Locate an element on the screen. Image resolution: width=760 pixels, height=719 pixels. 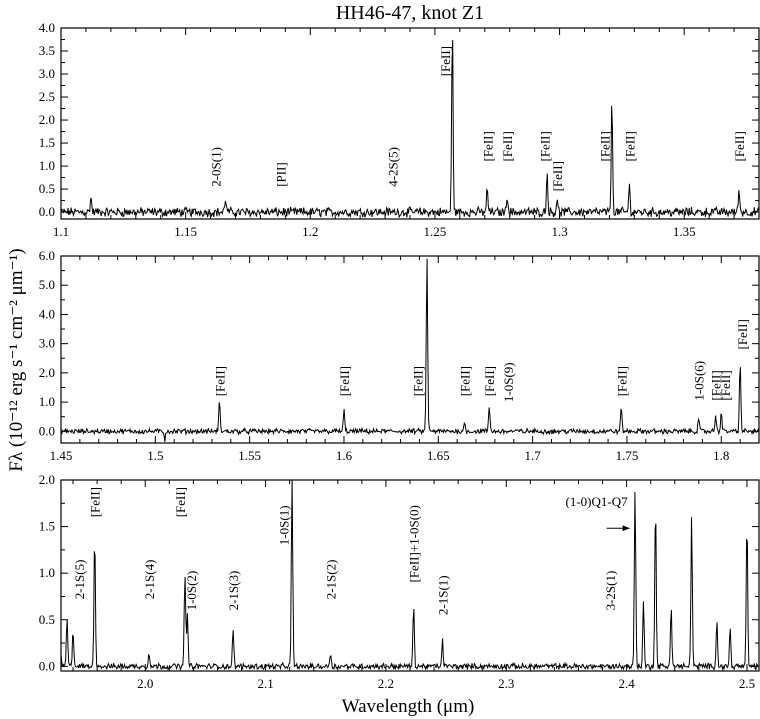
x-tick-label: 1.65 is located at coordinates (438, 455).